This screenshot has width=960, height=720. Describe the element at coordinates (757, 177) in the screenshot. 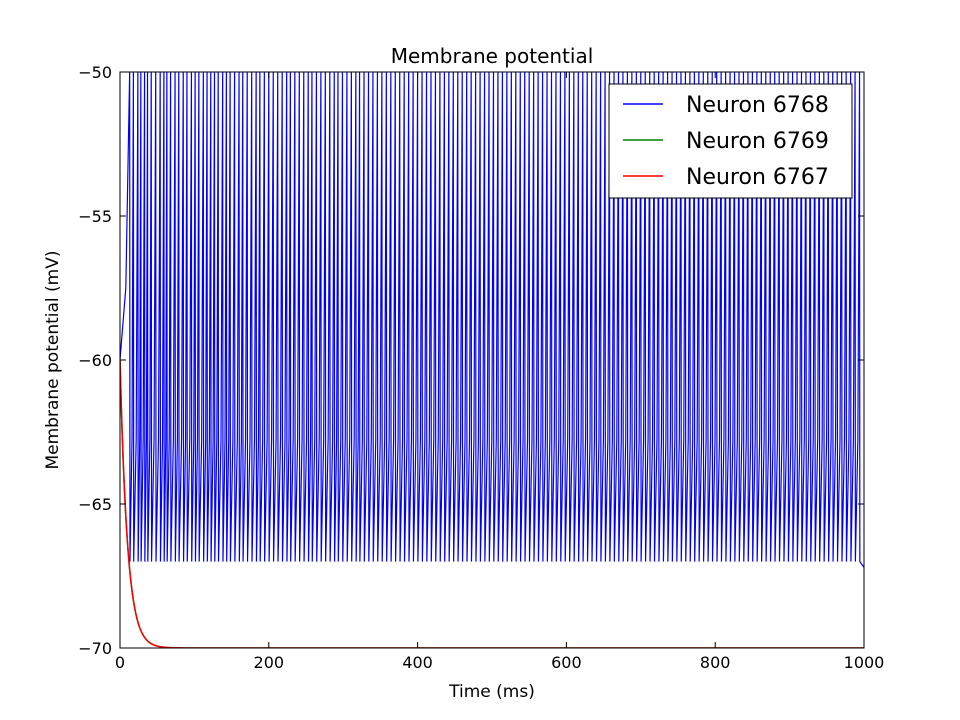

I see `legend-entry: Neuron 6767` at that location.